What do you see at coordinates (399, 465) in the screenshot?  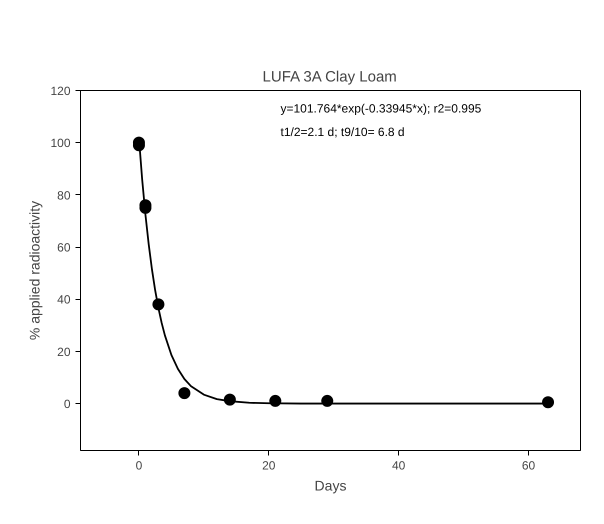 I see `x-tick-label: 40` at bounding box center [399, 465].